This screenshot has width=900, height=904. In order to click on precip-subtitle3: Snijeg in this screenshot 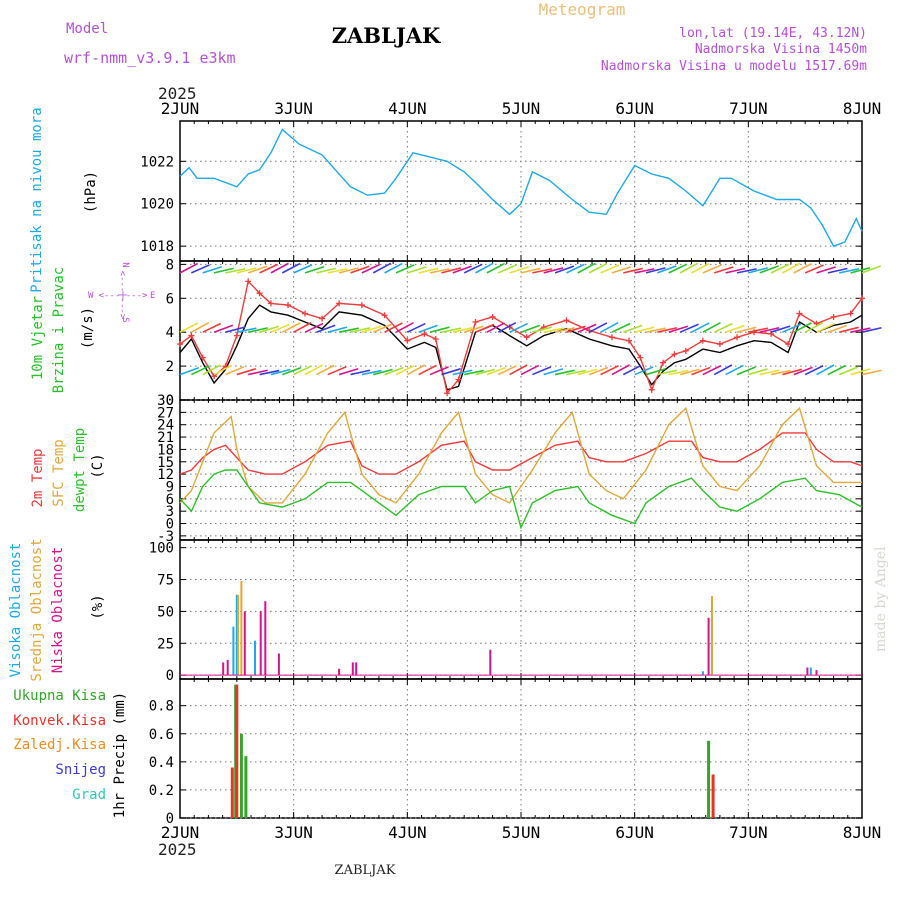, I will do `click(80, 770)`.